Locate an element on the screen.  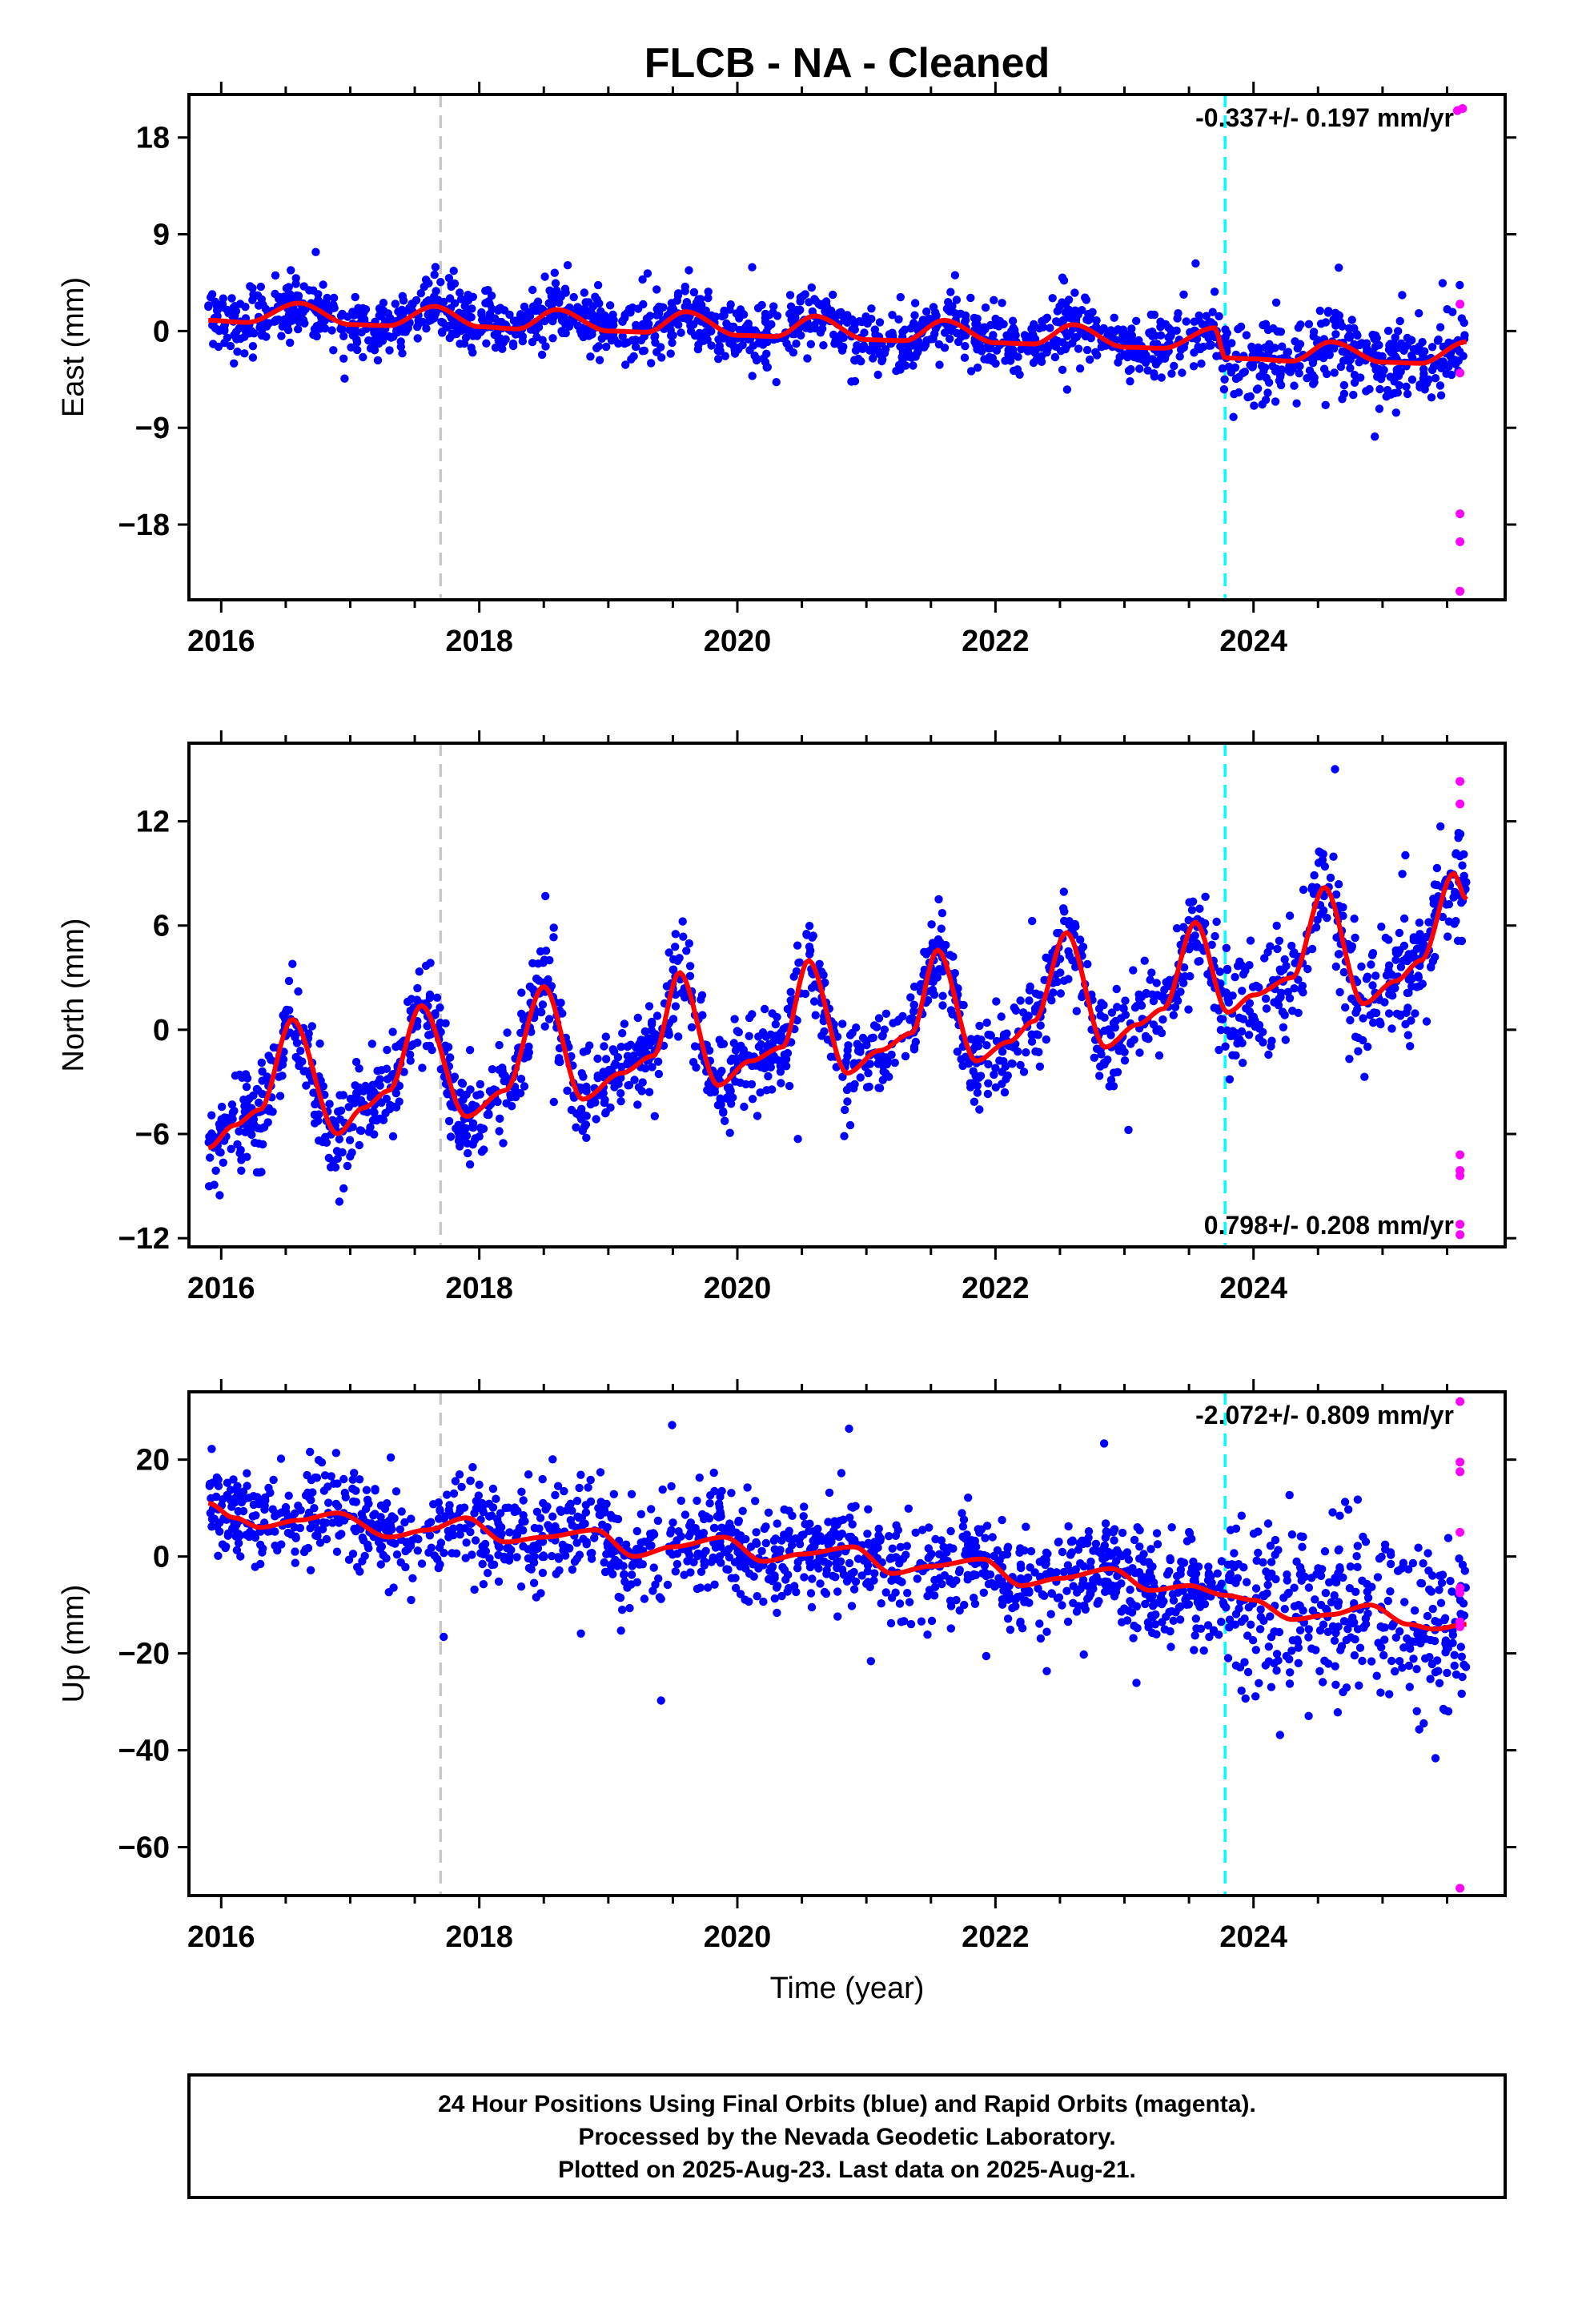
east-rapid-point is located at coordinates (1461, 541).